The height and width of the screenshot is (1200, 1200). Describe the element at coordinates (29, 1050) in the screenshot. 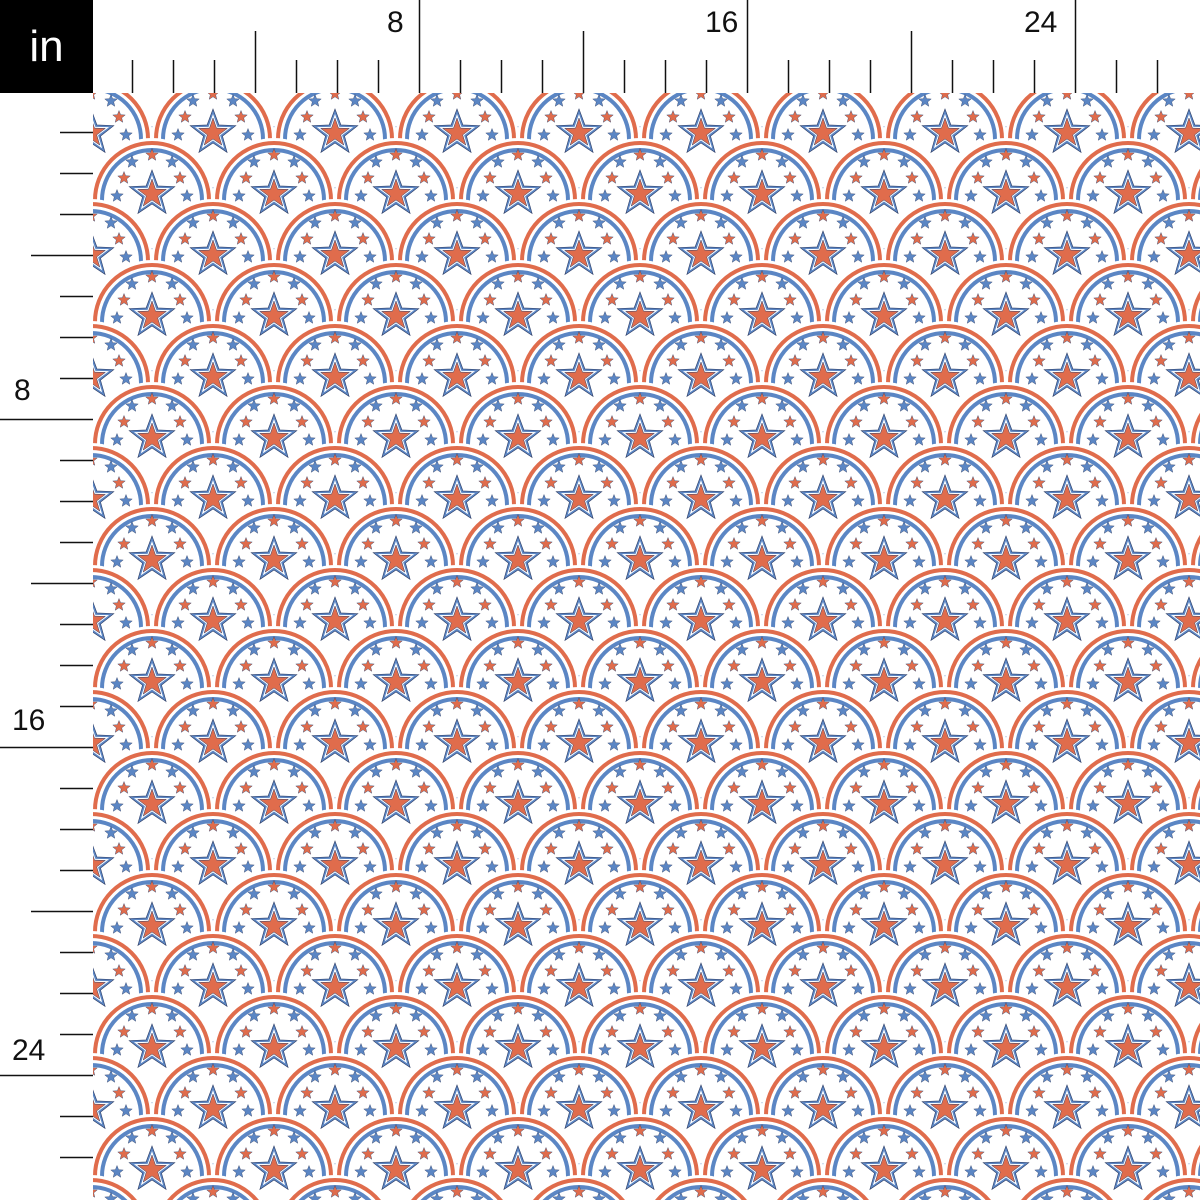

I see `left-label-24: 24` at that location.